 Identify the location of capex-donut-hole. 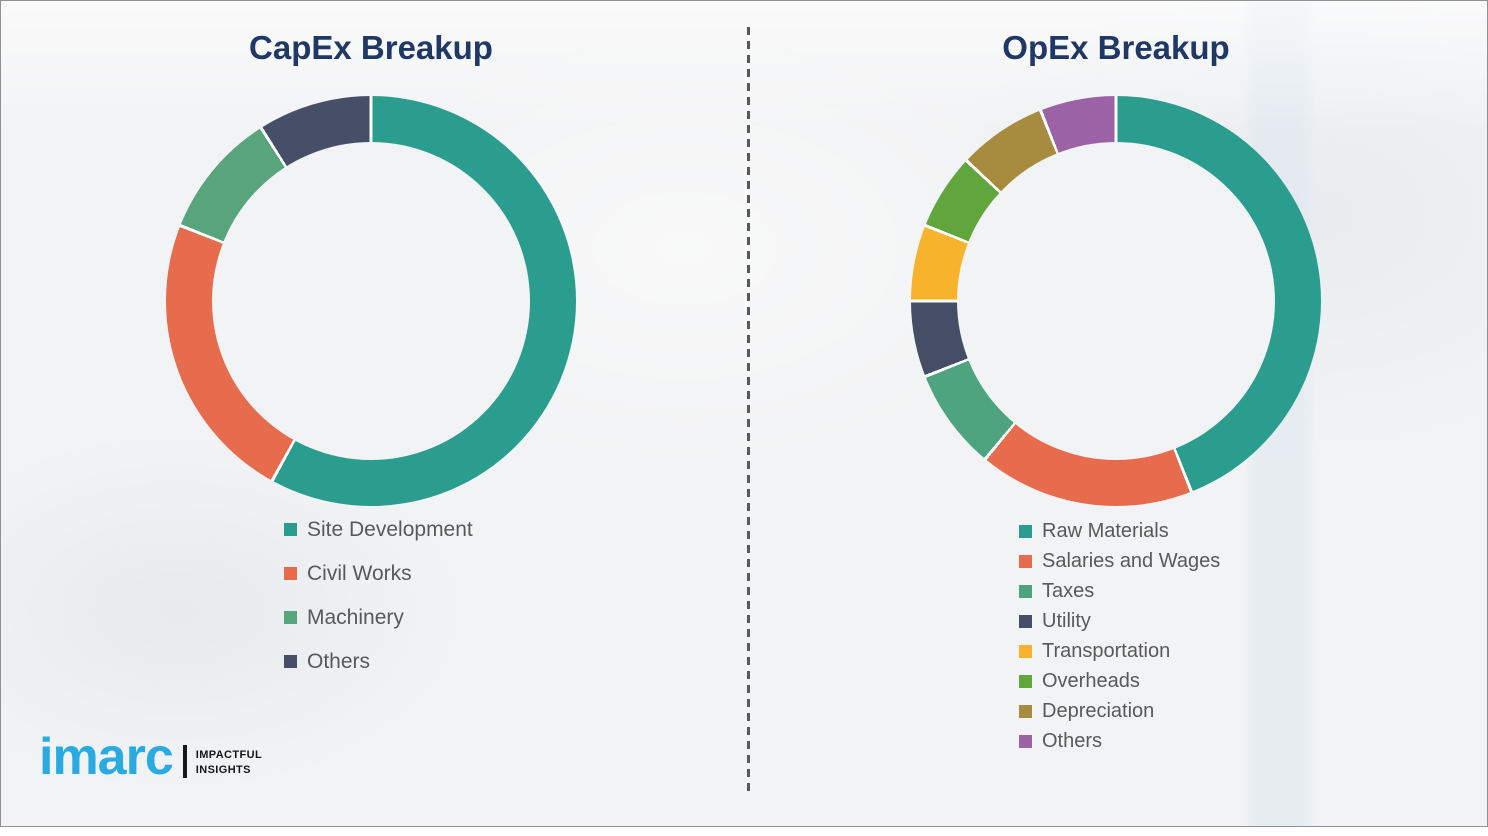
(371, 301).